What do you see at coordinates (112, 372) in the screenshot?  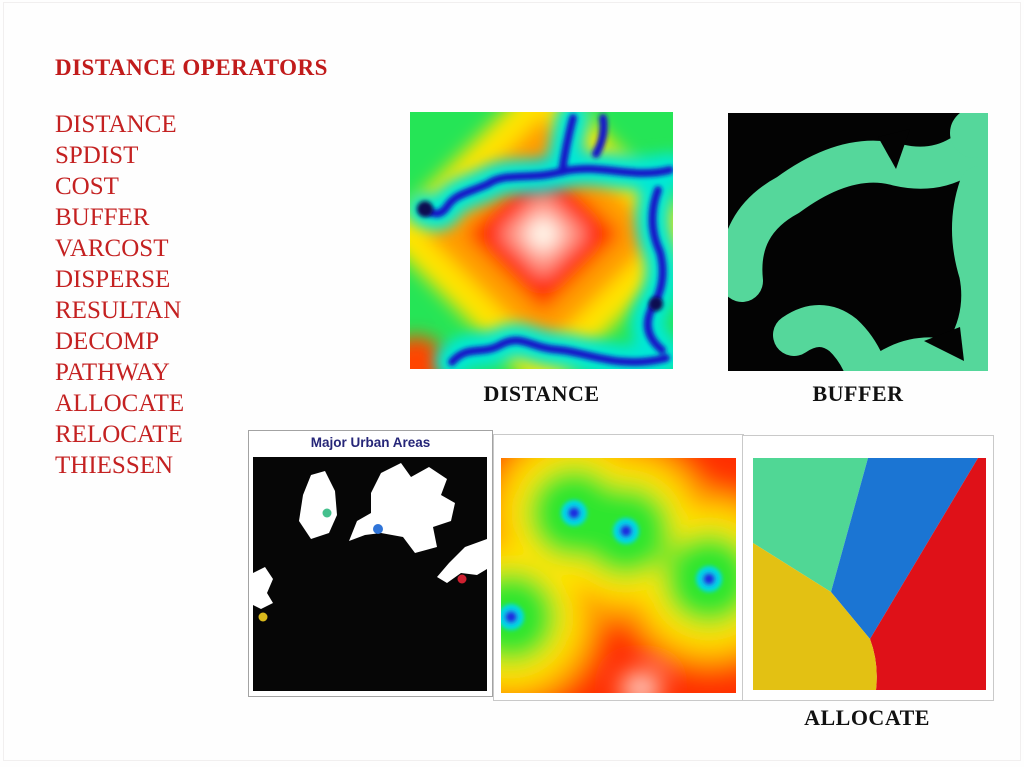 I see `operator-item: PATHWAY` at bounding box center [112, 372].